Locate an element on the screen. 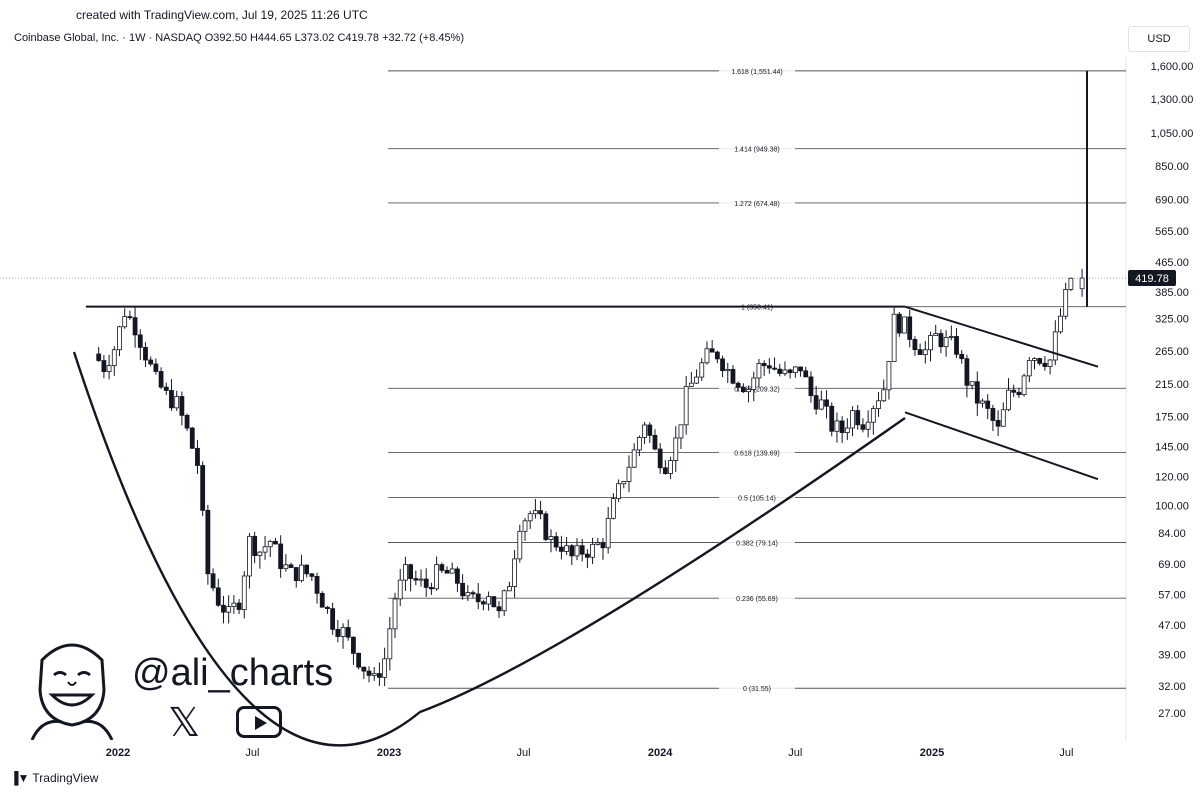 The image size is (1200, 794). y-tick-label: 27.00 is located at coordinates (1172, 714).